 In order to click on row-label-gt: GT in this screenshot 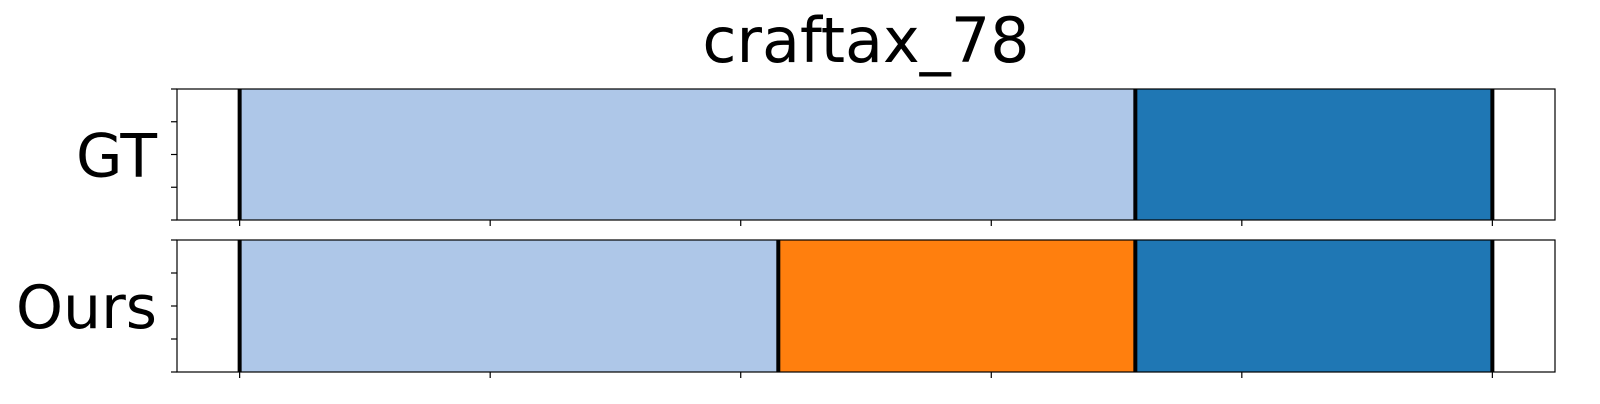, I will do `click(116, 157)`.